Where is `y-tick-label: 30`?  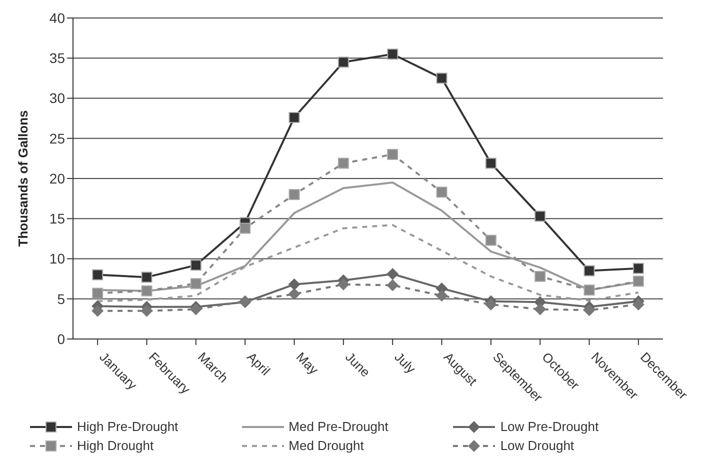 y-tick-label: 30 is located at coordinates (57, 98).